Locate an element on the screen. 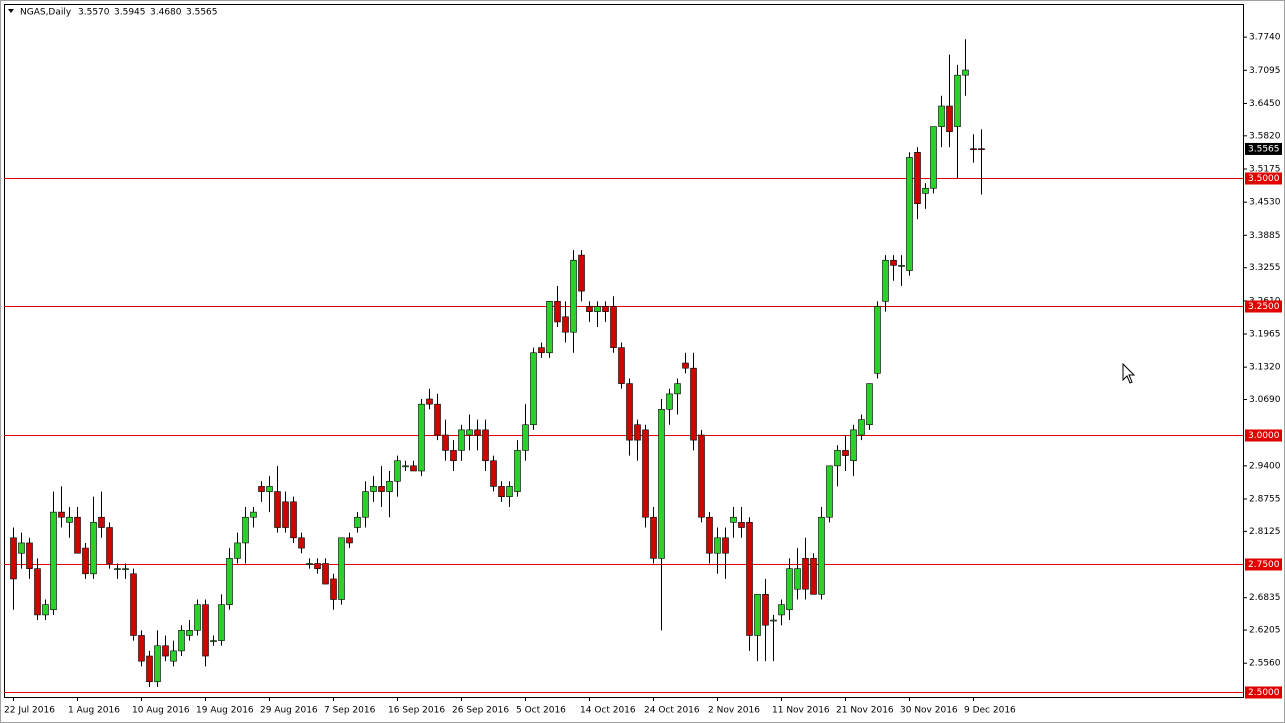 The width and height of the screenshot is (1285, 723). y-tick-label: 3.1320 is located at coordinates (1265, 368).